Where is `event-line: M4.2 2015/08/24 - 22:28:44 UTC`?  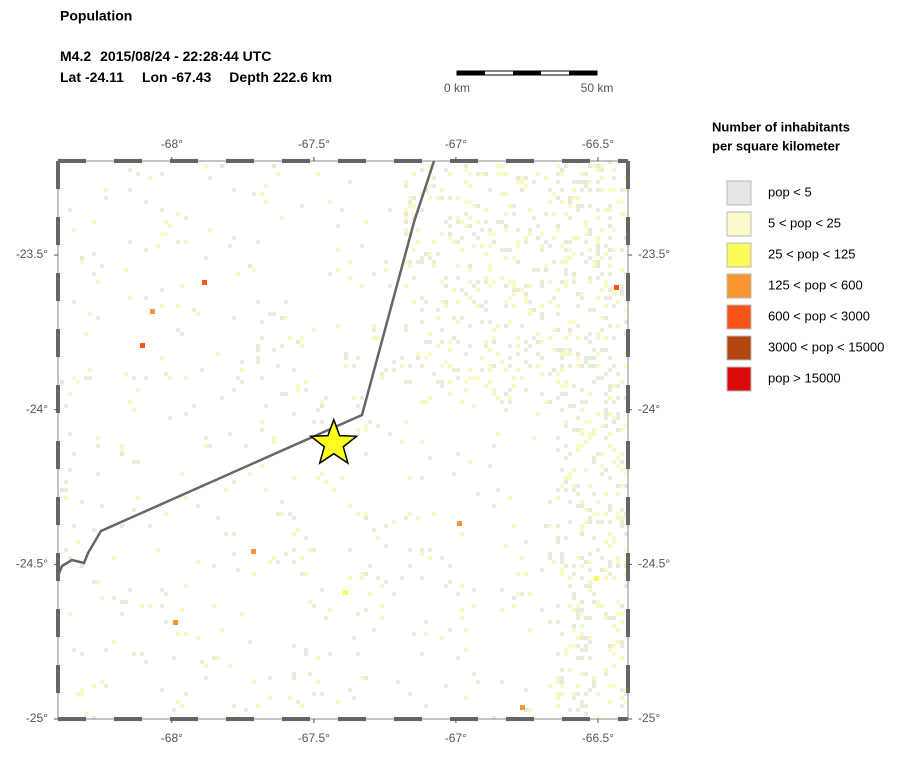 event-line: M4.2 2015/08/24 - 22:28:44 UTC is located at coordinates (165, 56).